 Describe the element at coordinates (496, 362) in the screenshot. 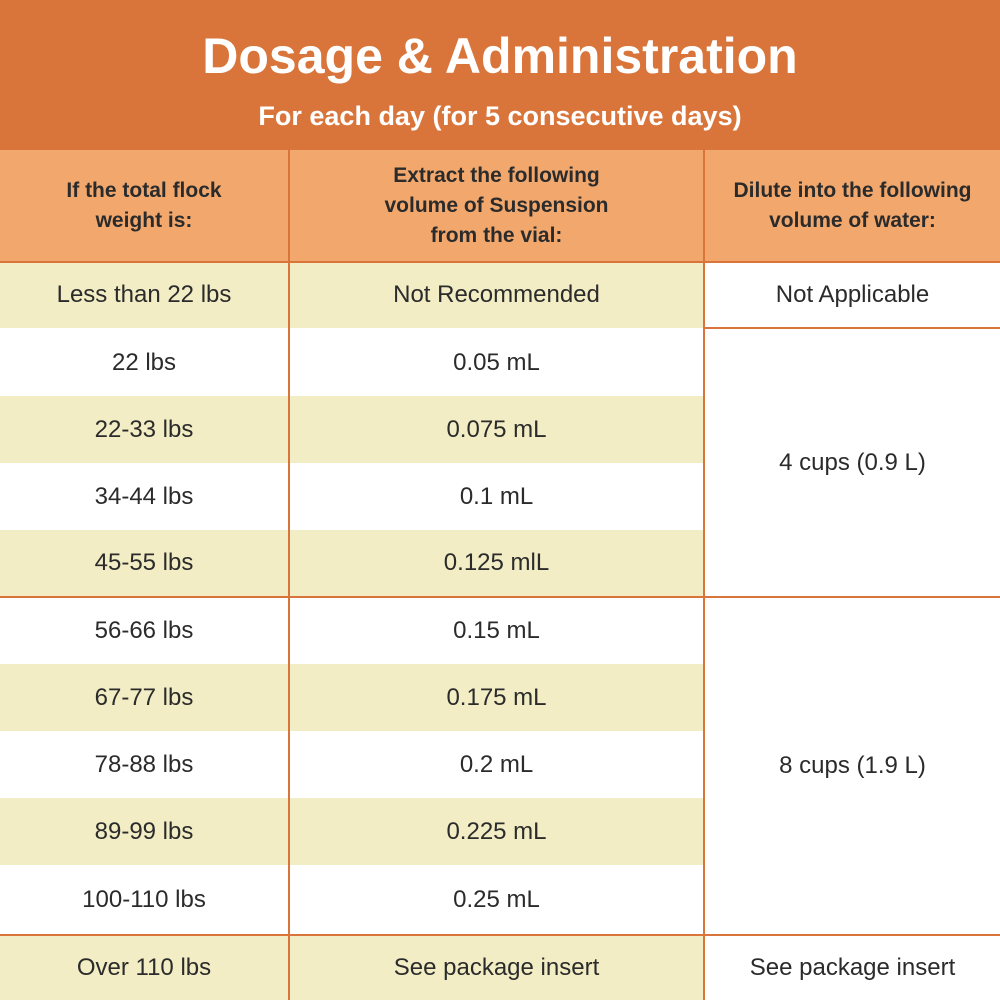

I see `table-row-volume-cell: 0.05 mL` at that location.